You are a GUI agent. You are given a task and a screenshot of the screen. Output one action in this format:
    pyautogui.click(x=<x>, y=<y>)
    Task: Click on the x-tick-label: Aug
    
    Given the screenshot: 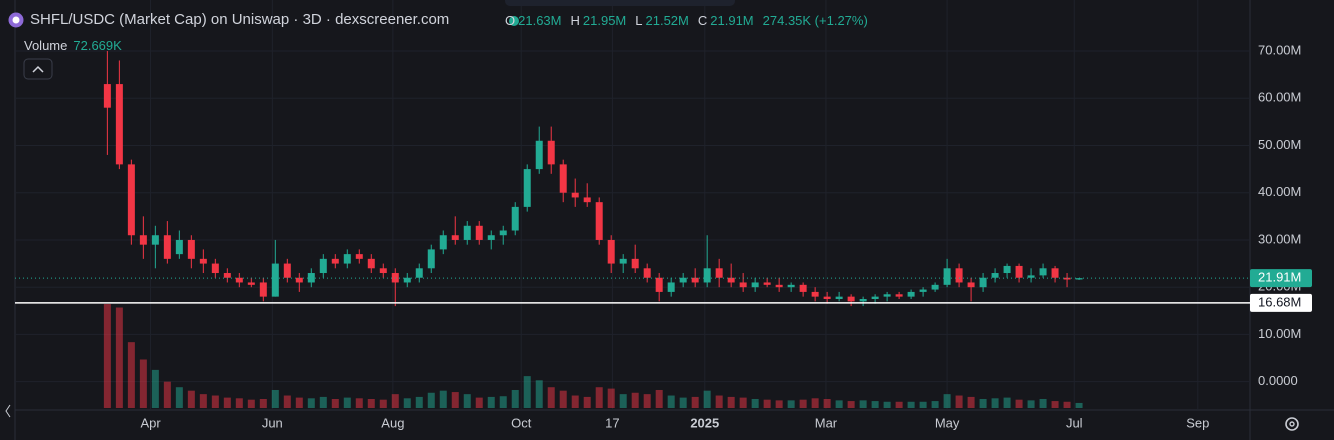 What is the action you would take?
    pyautogui.click(x=392, y=422)
    